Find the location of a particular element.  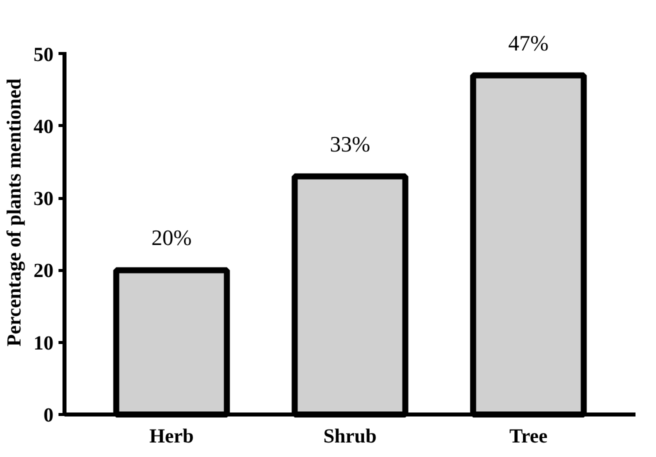

y-tick-label: 10 is located at coordinates (44, 343).